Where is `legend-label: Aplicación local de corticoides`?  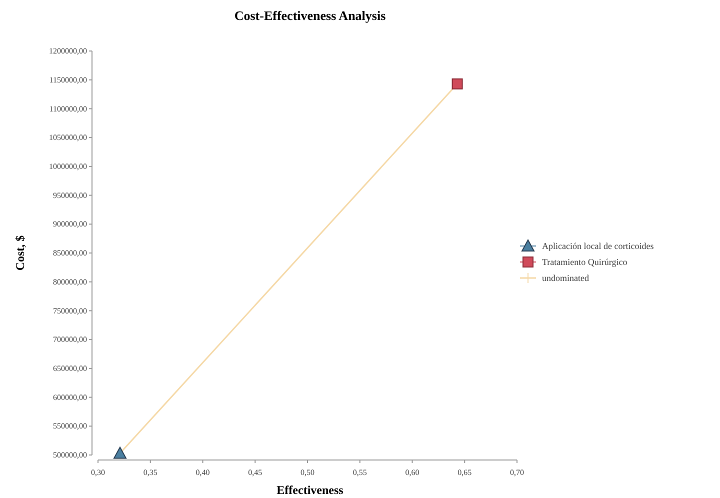 legend-label: Aplicación local de corticoides is located at coordinates (598, 245).